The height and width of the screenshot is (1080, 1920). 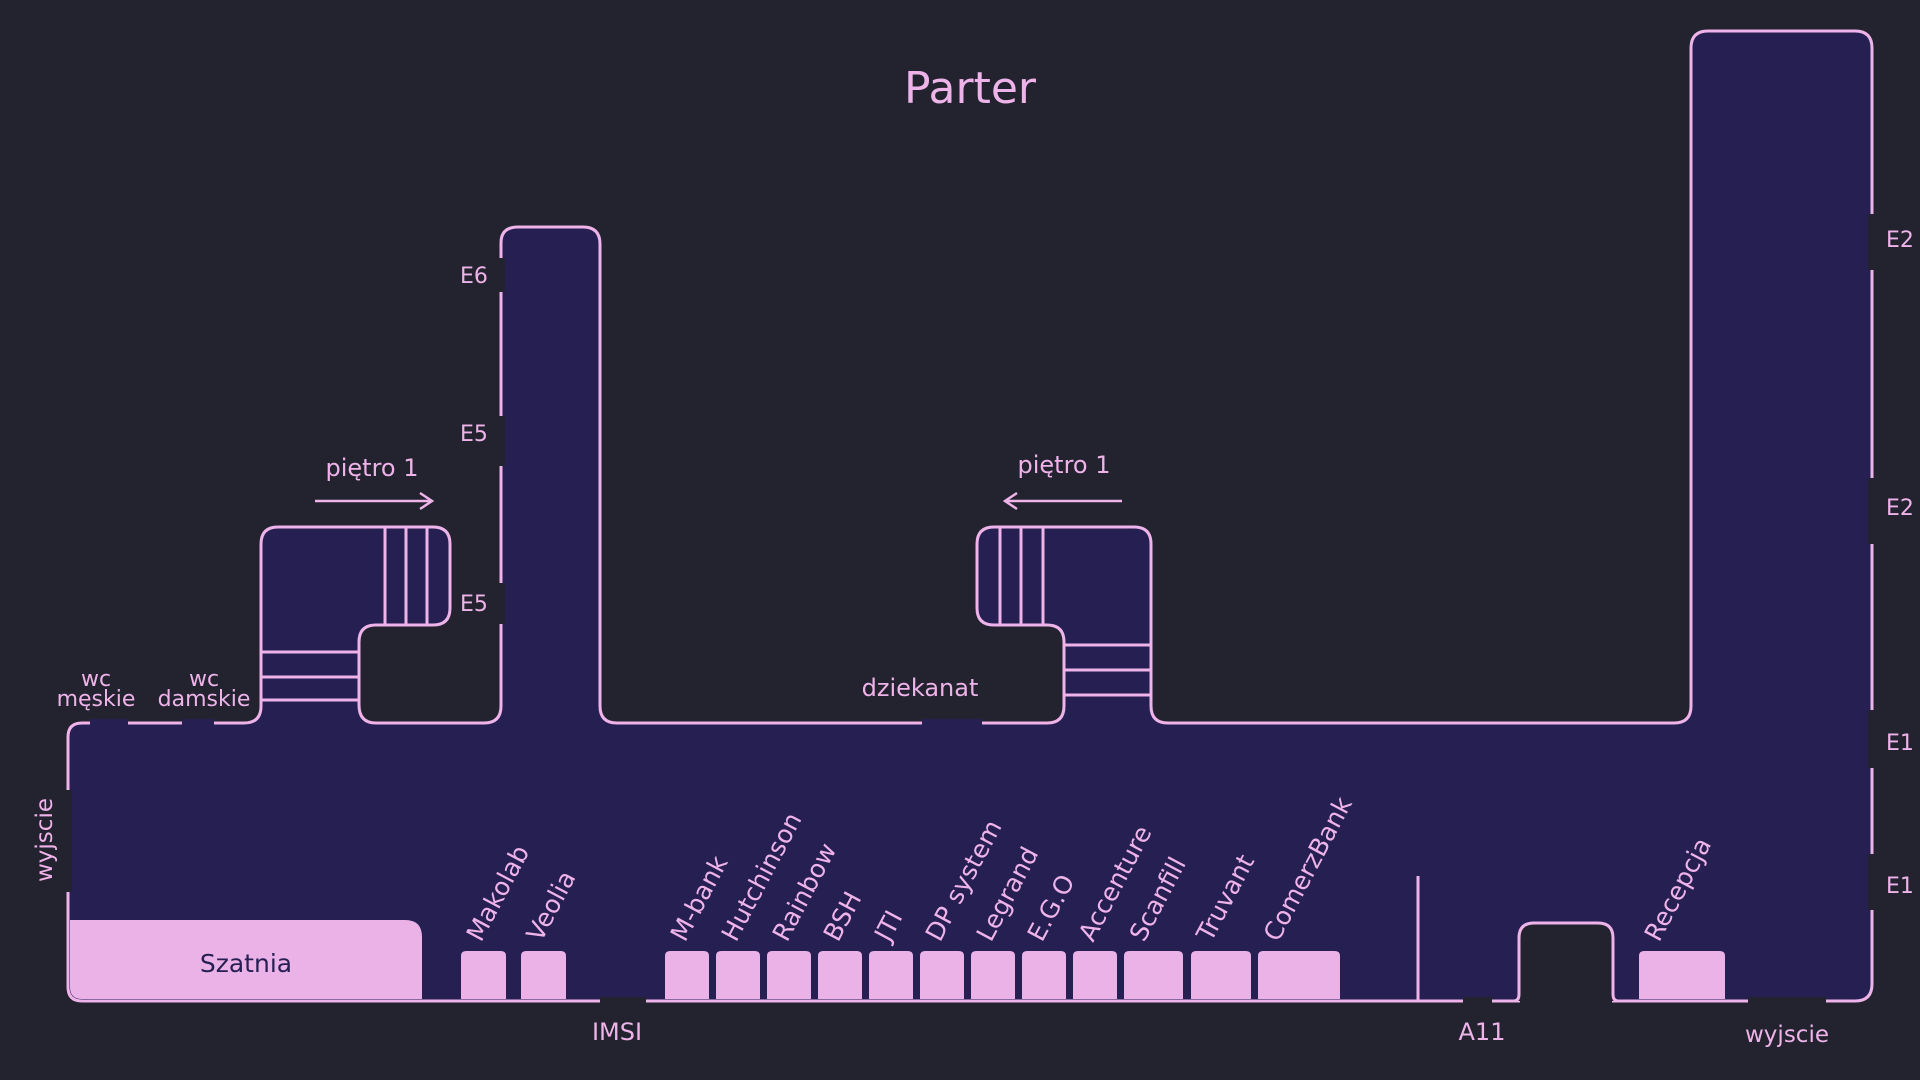 I want to click on stairs-right-label: piętro 1, so click(x=1064, y=465).